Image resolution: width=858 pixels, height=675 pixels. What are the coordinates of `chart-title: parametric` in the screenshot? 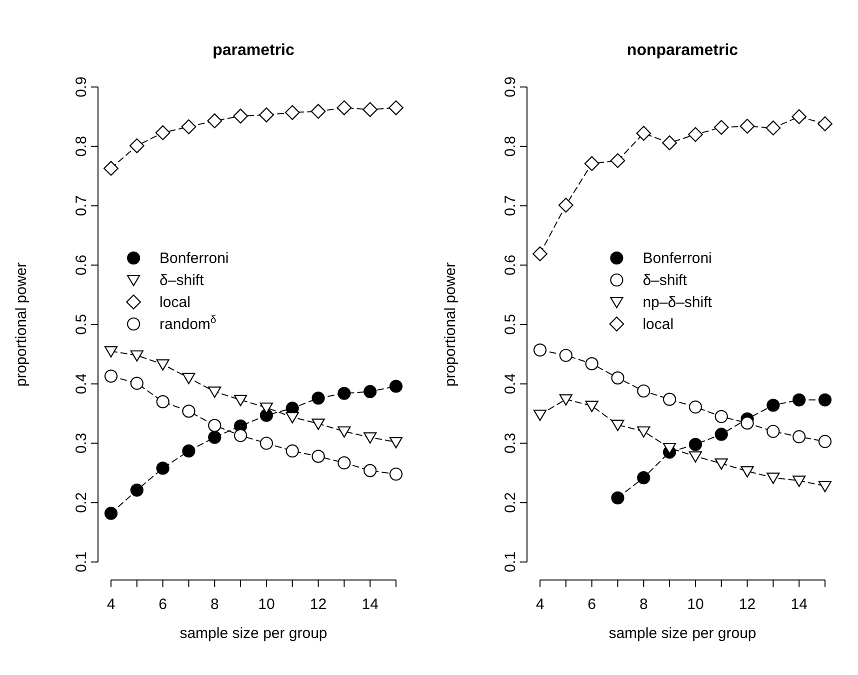 It's located at (253, 50).